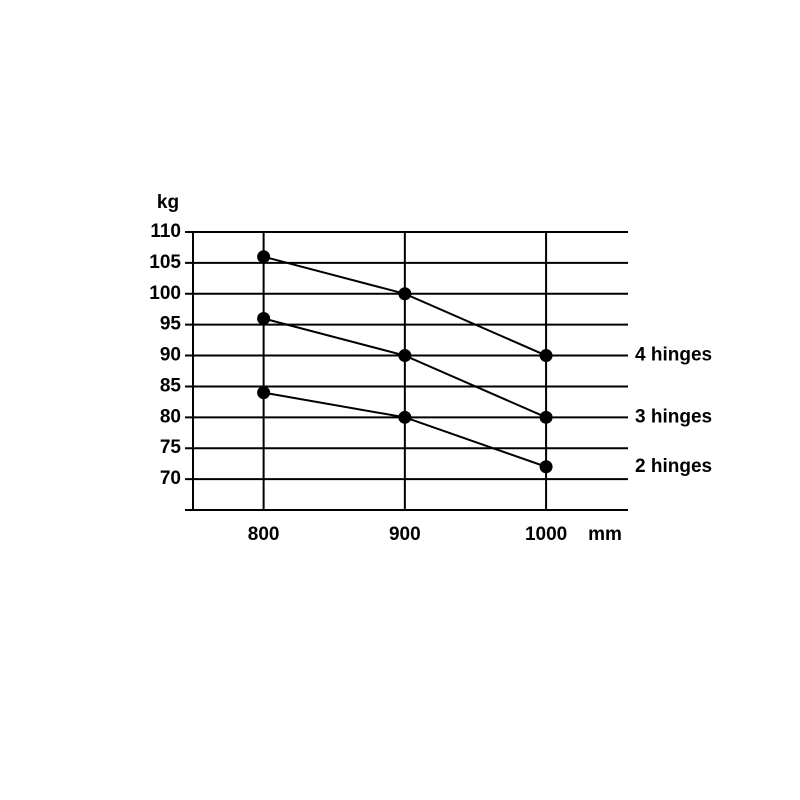  Describe the element at coordinates (171, 324) in the screenshot. I see `y-tick-label: 95` at that location.